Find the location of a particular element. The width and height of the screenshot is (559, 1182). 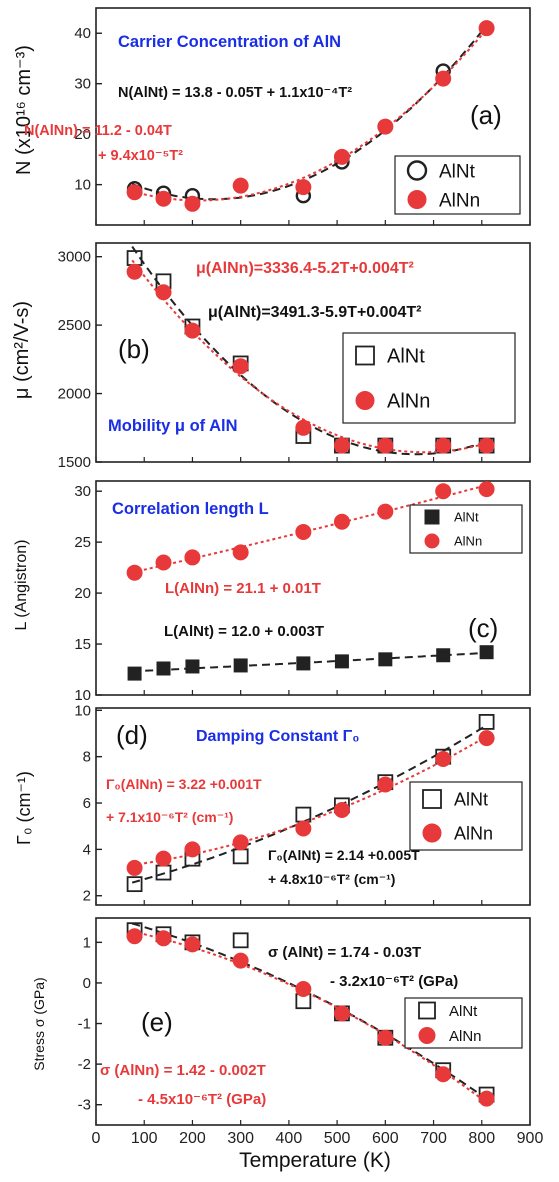

y-tick-label: -1 is located at coordinates (84, 1024).